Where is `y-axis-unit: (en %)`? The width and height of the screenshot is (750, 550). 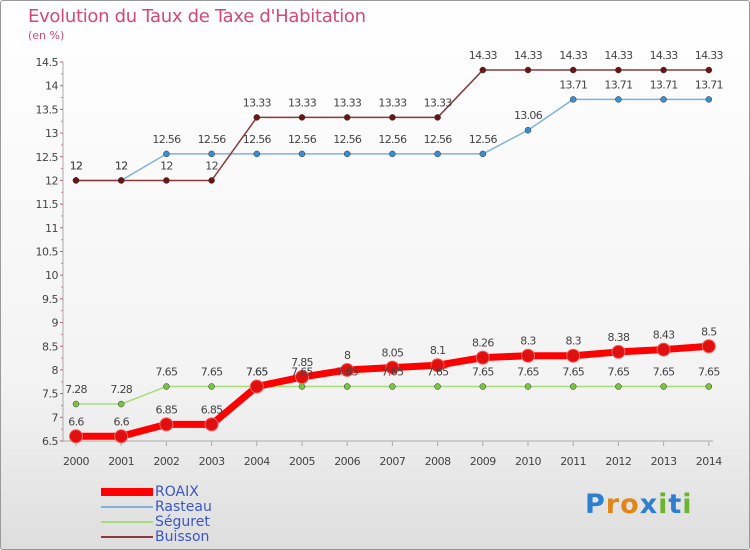 y-axis-unit: (en %) is located at coordinates (46, 35).